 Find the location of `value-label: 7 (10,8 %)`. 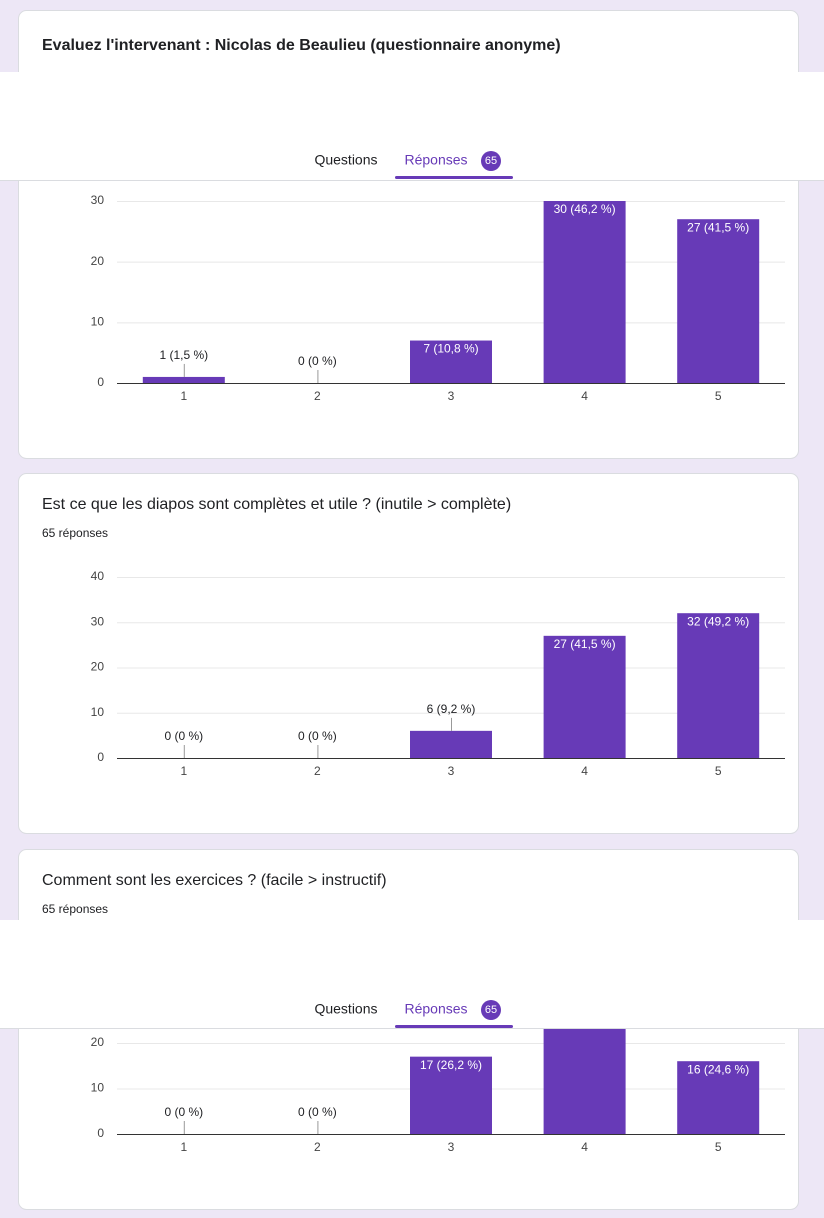

value-label: 7 (10,8 %) is located at coordinates (450, 349).